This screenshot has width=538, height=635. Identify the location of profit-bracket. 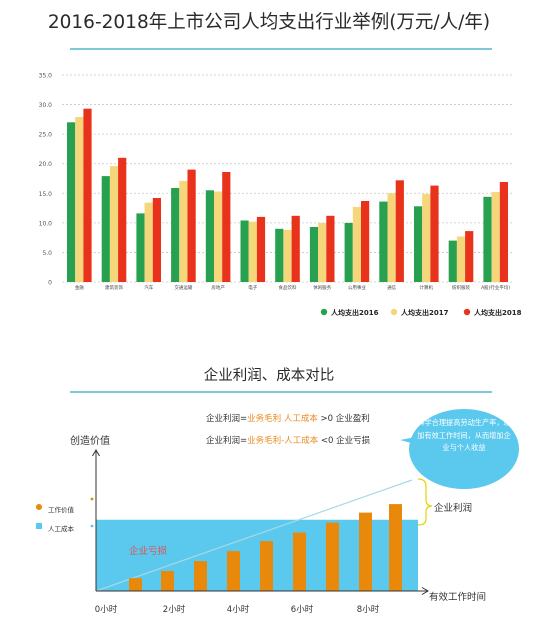
(425, 502).